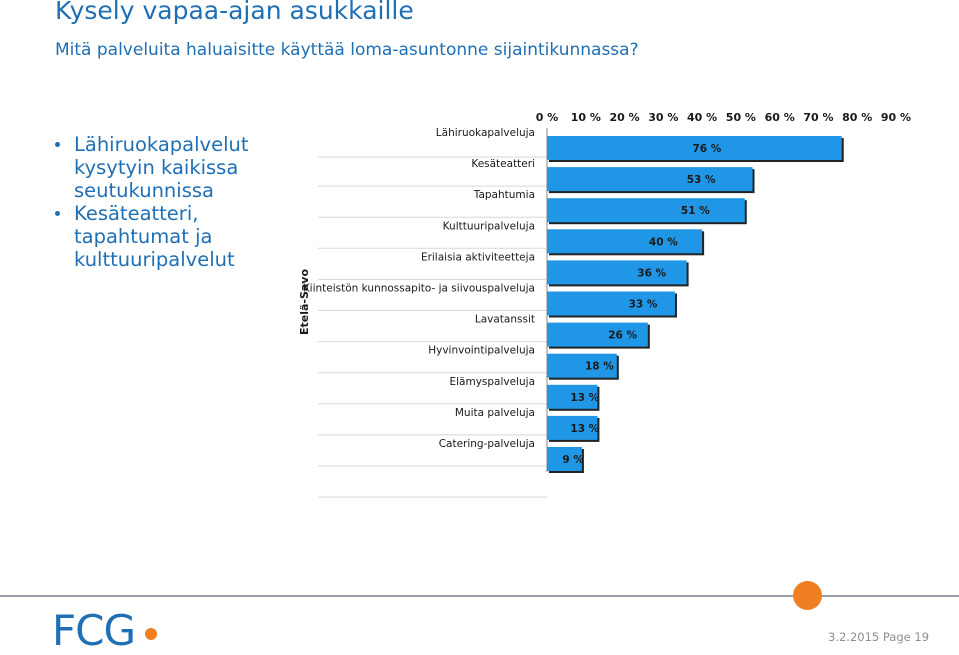 The width and height of the screenshot is (959, 655). What do you see at coordinates (857, 117) in the screenshot?
I see `x-tick-label: 80 %` at bounding box center [857, 117].